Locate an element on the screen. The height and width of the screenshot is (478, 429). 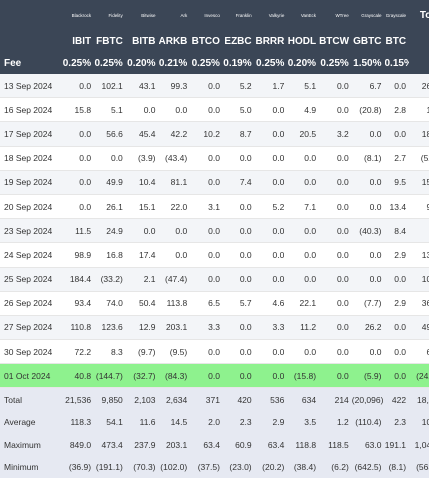
flow-value: 158.3 is located at coordinates (419, 182).